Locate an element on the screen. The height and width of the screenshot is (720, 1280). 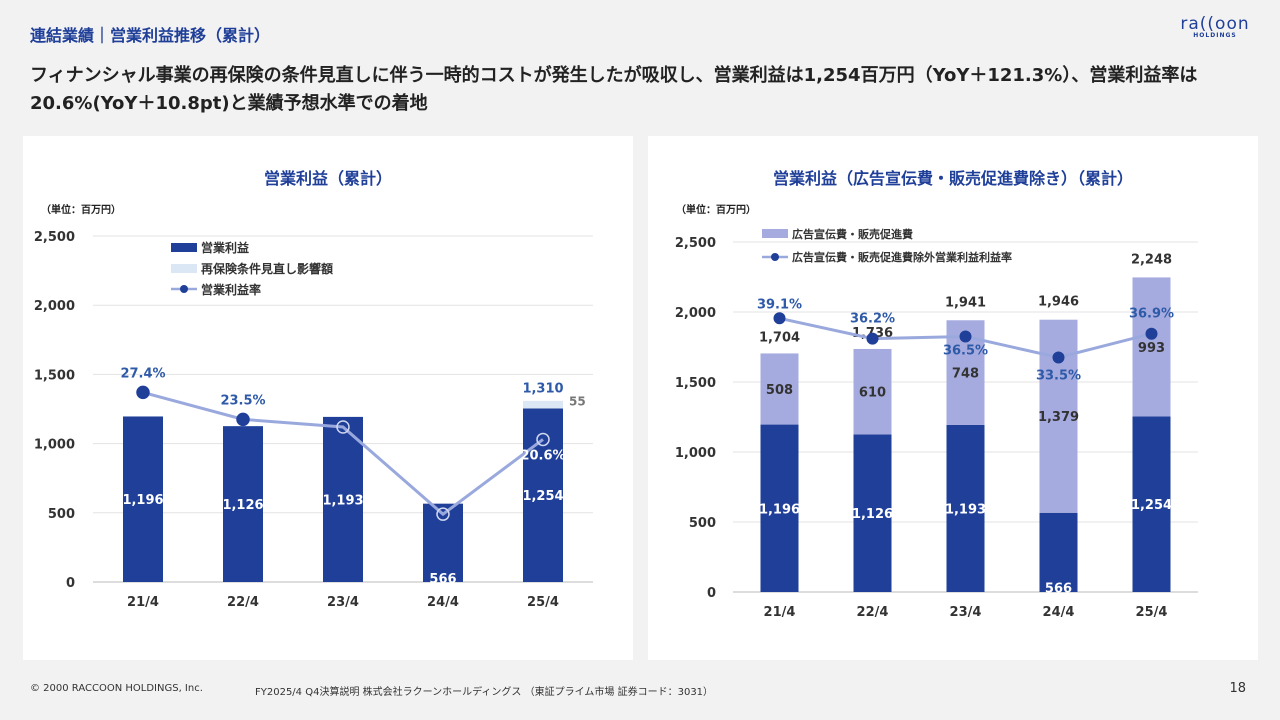
legend-label: 広告宣伝費・販売促進費除外営業利益利益率 is located at coordinates (902, 257).